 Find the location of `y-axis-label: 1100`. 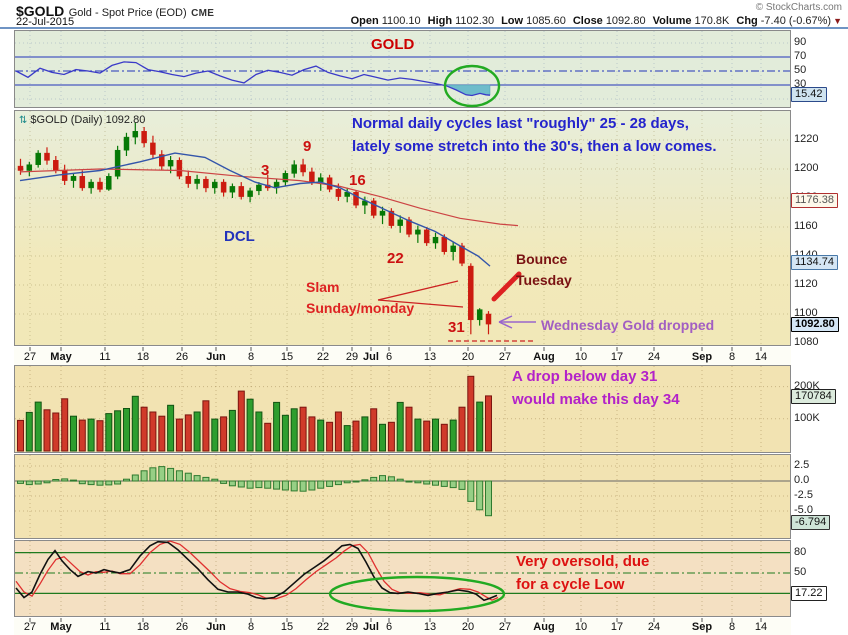

y-axis-label: 1100 is located at coordinates (806, 313).